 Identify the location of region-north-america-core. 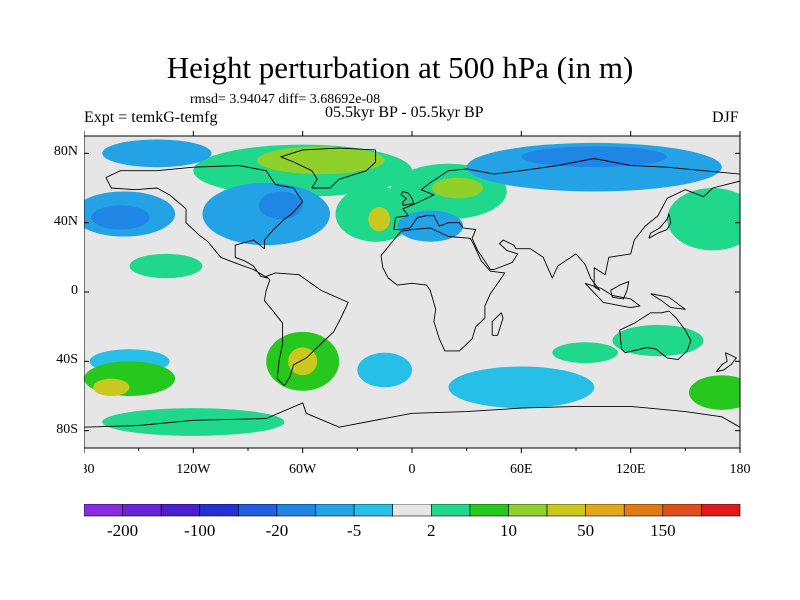
(280, 205).